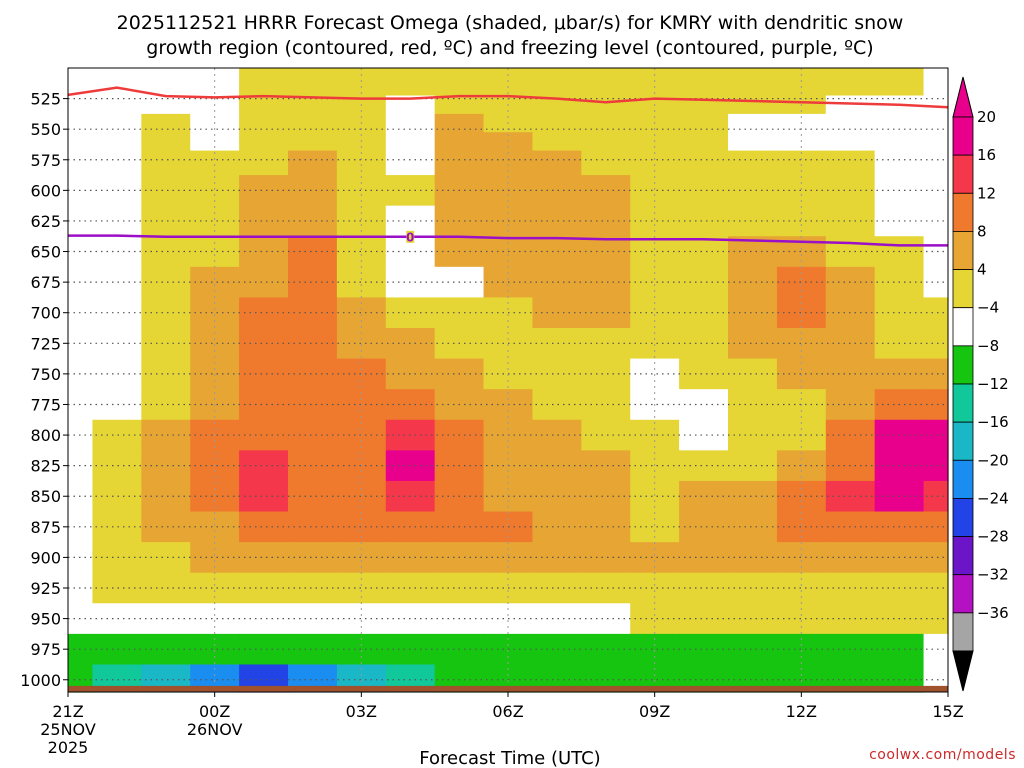 The width and height of the screenshot is (1024, 768). I want to click on colorbar-label: −8, so click(988, 346).